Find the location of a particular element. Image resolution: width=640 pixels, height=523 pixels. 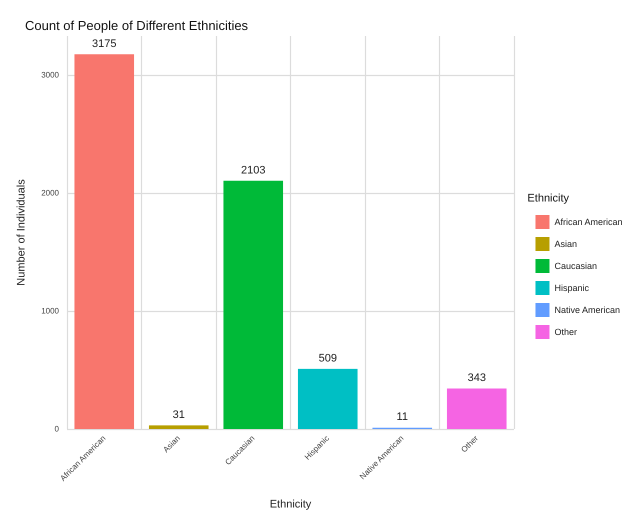

y-tick-label: 0 is located at coordinates (57, 429).